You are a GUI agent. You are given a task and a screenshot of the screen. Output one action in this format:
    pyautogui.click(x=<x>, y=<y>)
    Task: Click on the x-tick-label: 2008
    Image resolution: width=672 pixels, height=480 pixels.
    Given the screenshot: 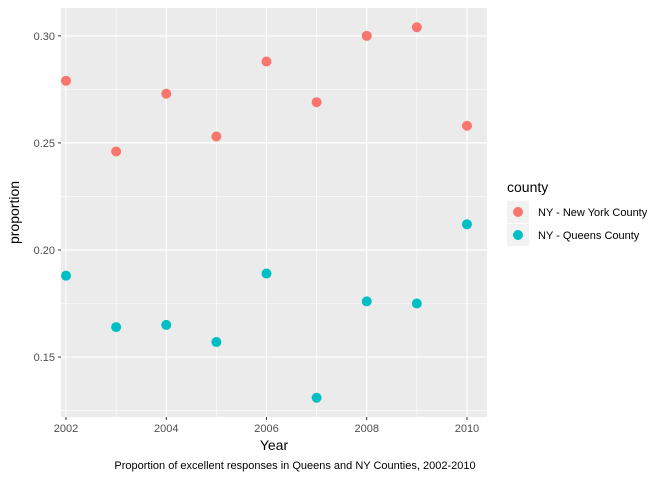 What is the action you would take?
    pyautogui.click(x=366, y=429)
    